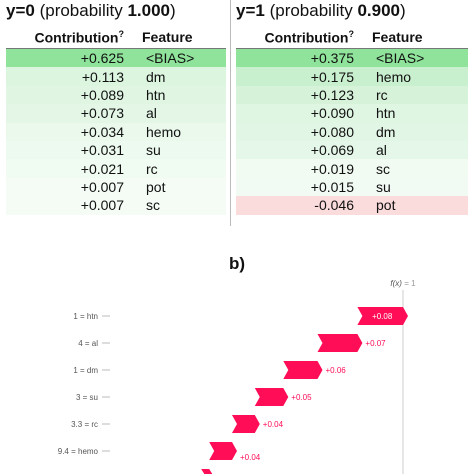 Image resolution: width=474 pixels, height=474 pixels. I want to click on table-row: +0.090 htn, so click(352, 113).